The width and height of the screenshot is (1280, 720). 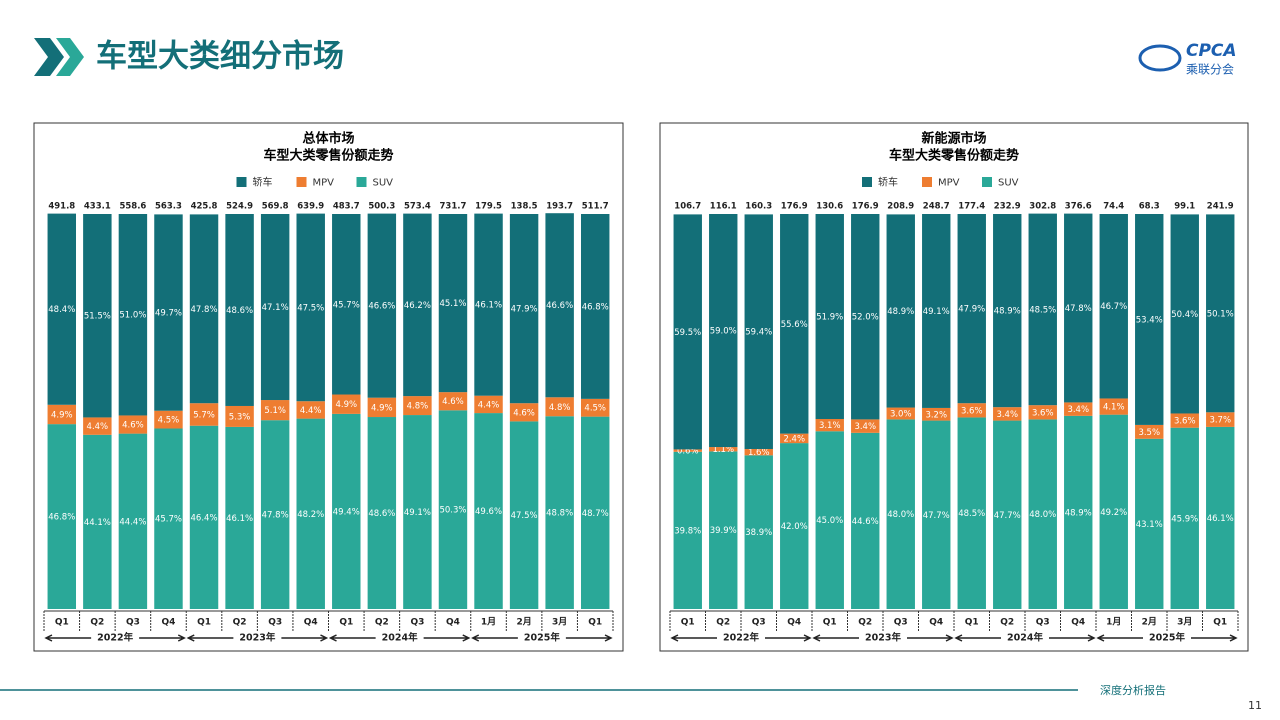 What do you see at coordinates (61, 207) in the screenshot?
I see `total-label: 491.8` at bounding box center [61, 207].